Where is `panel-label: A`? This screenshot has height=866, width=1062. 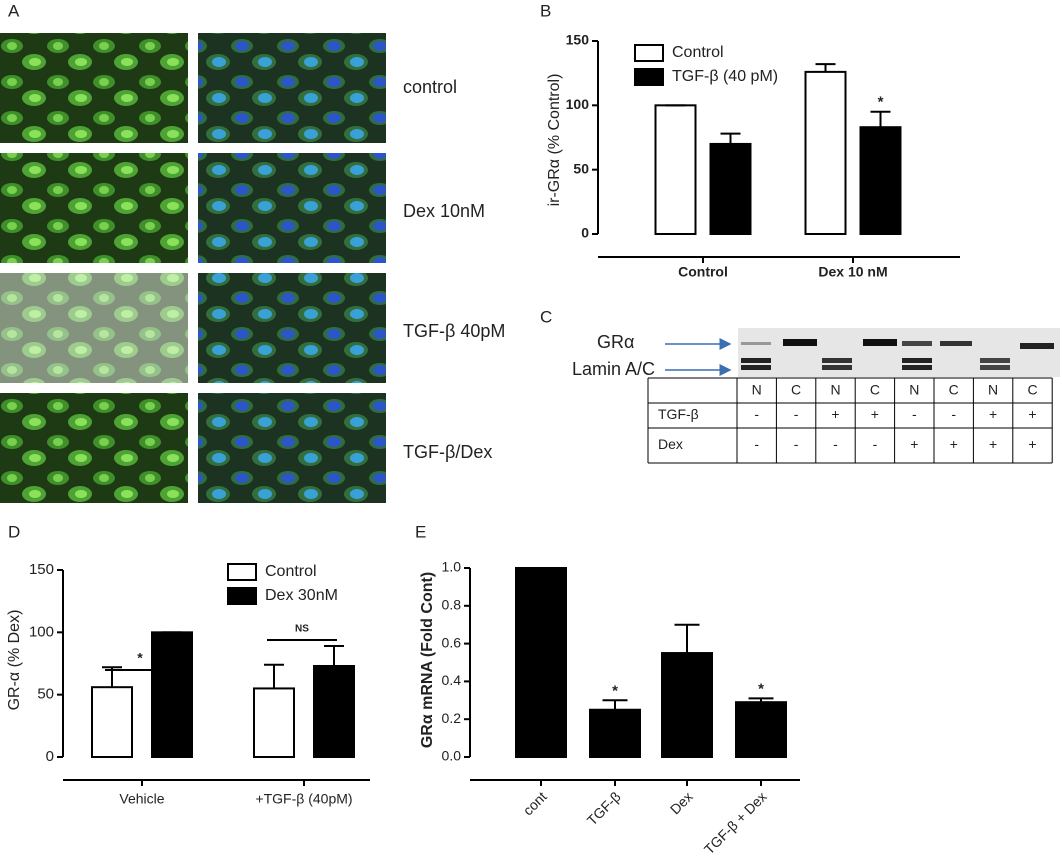
panel-label: A is located at coordinates (14, 10).